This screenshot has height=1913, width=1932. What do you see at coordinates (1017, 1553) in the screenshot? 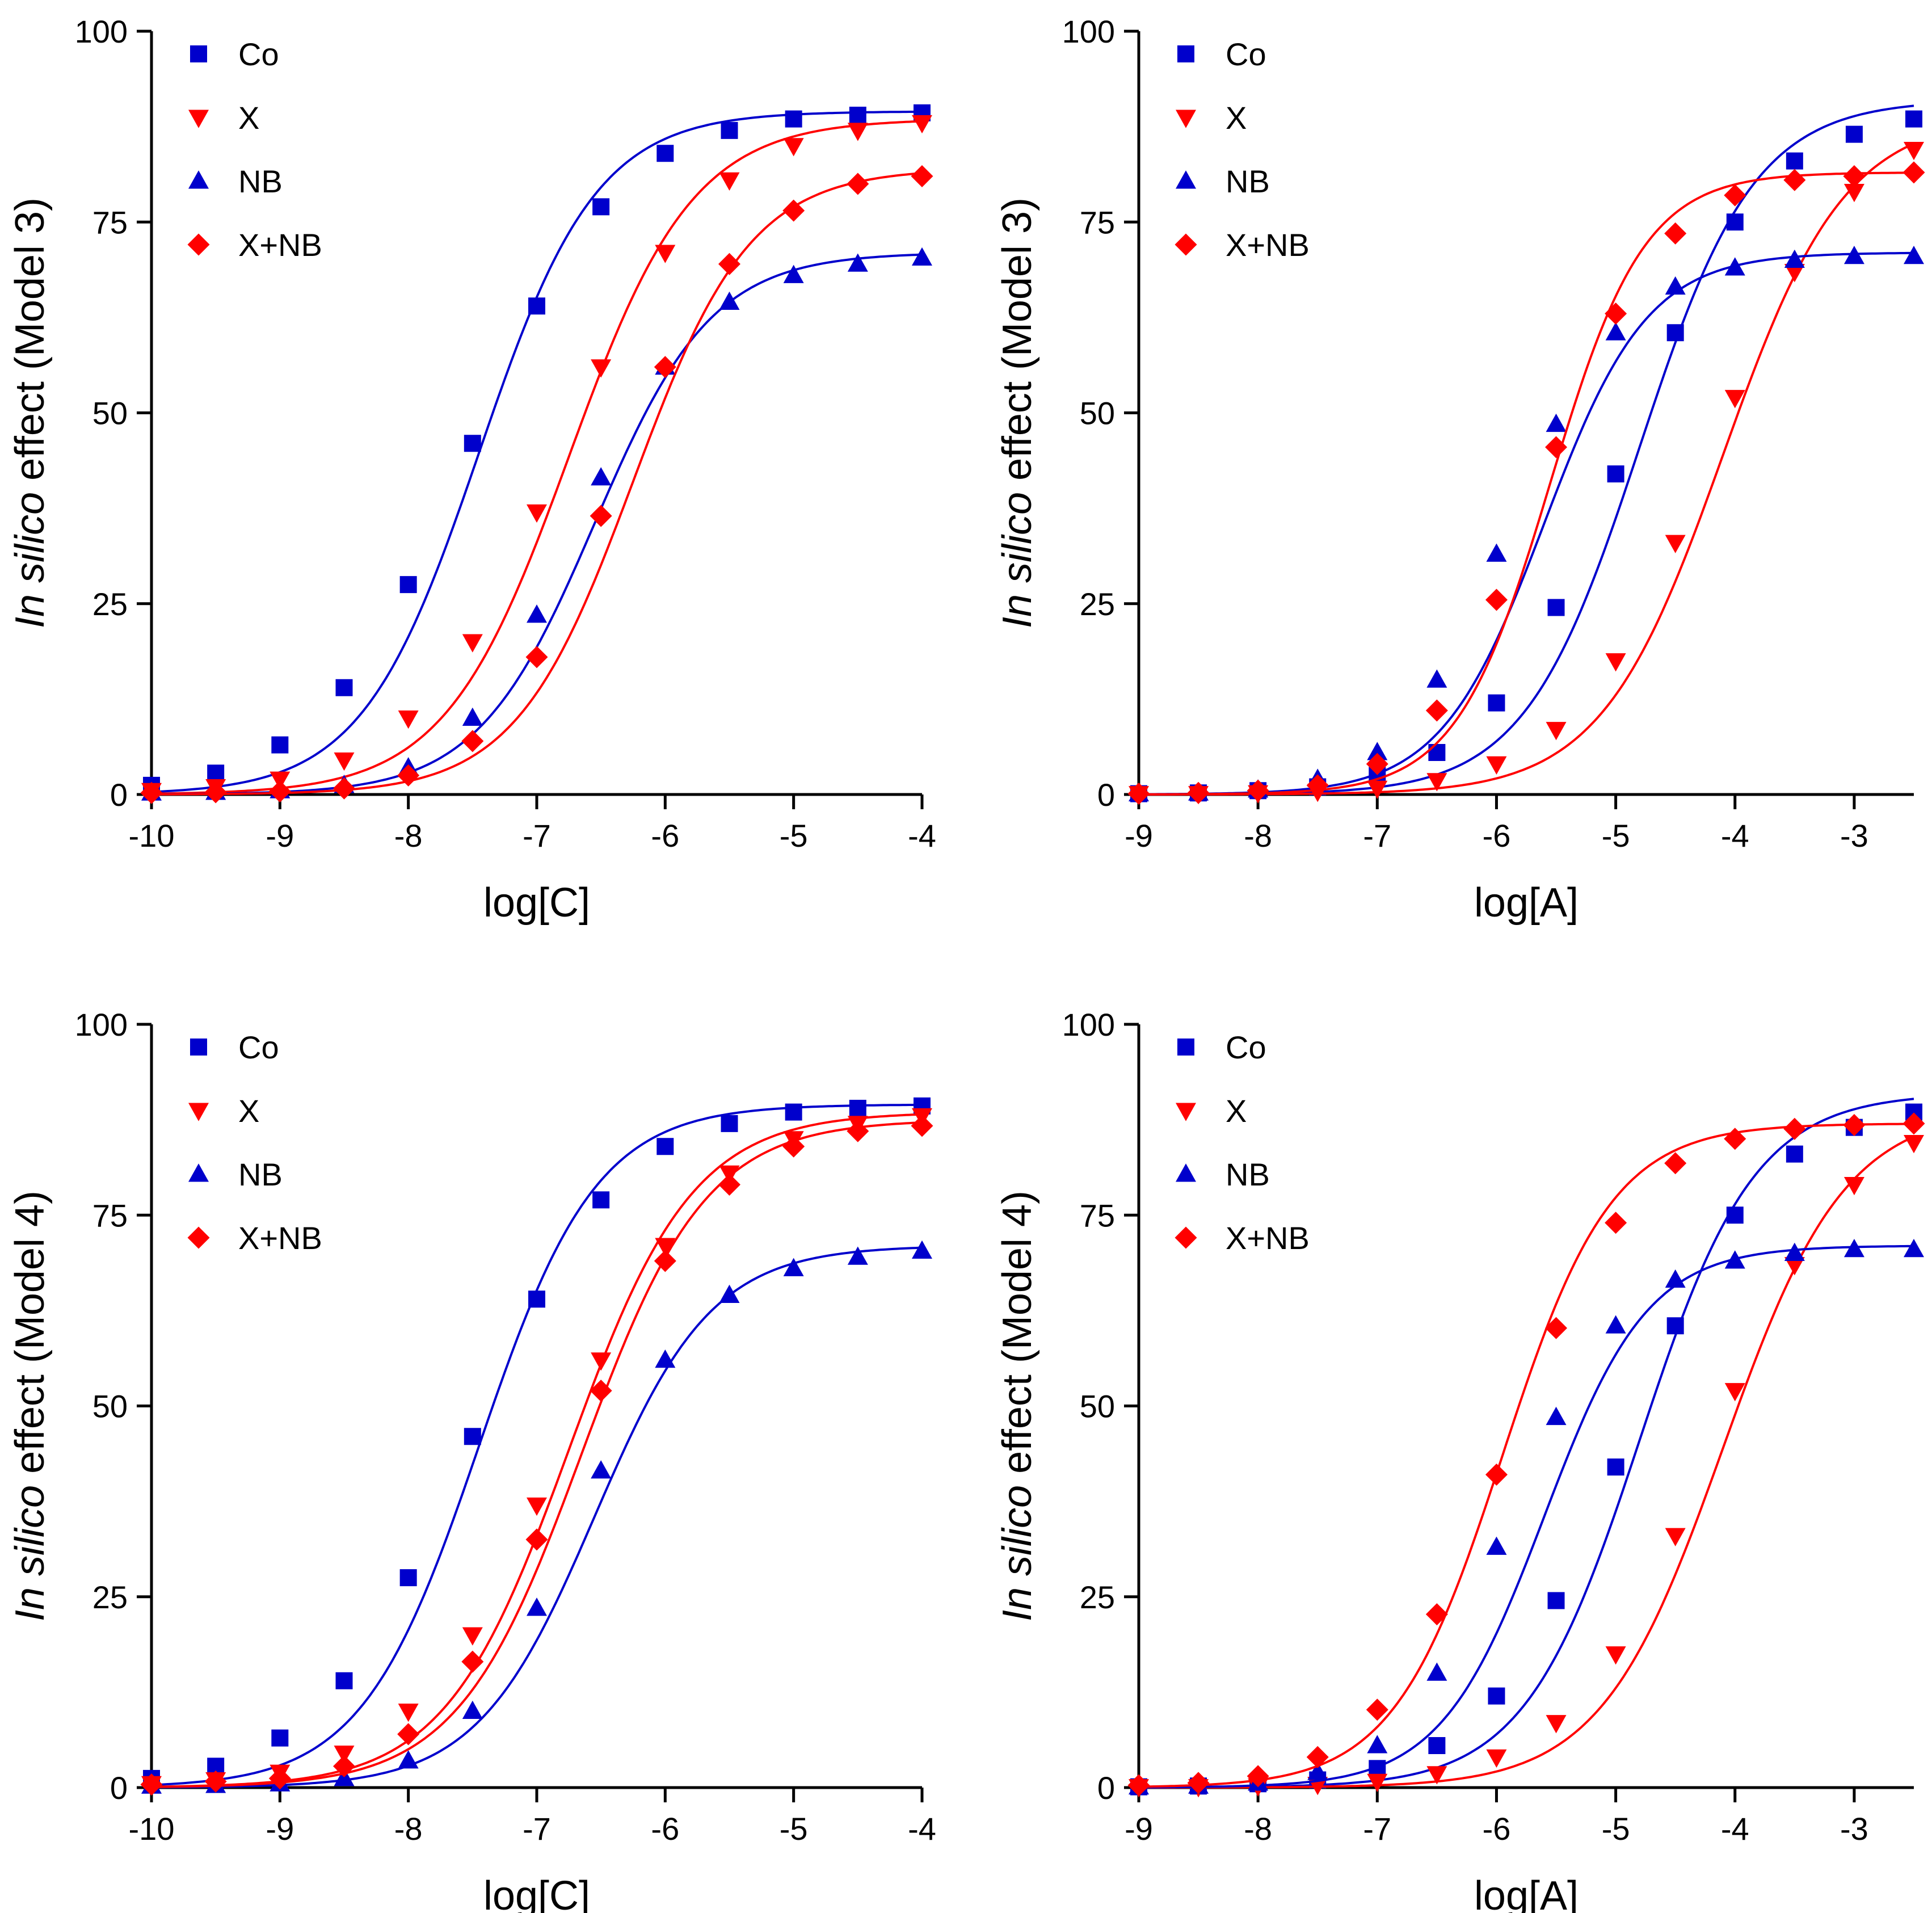
I see `y-axis-title-italic: In silico` at bounding box center [1017, 1553].